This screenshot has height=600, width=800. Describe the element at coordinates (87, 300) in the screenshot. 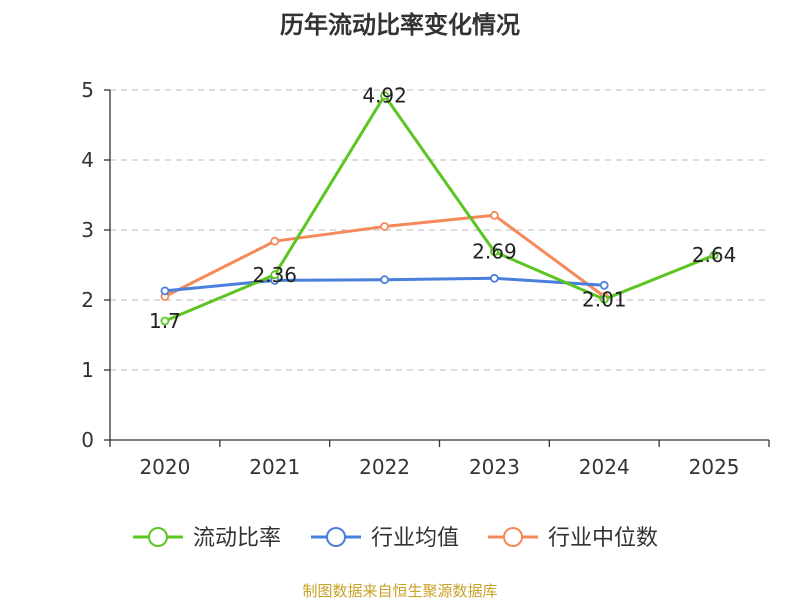

I see `y-tick-label: 2` at that location.